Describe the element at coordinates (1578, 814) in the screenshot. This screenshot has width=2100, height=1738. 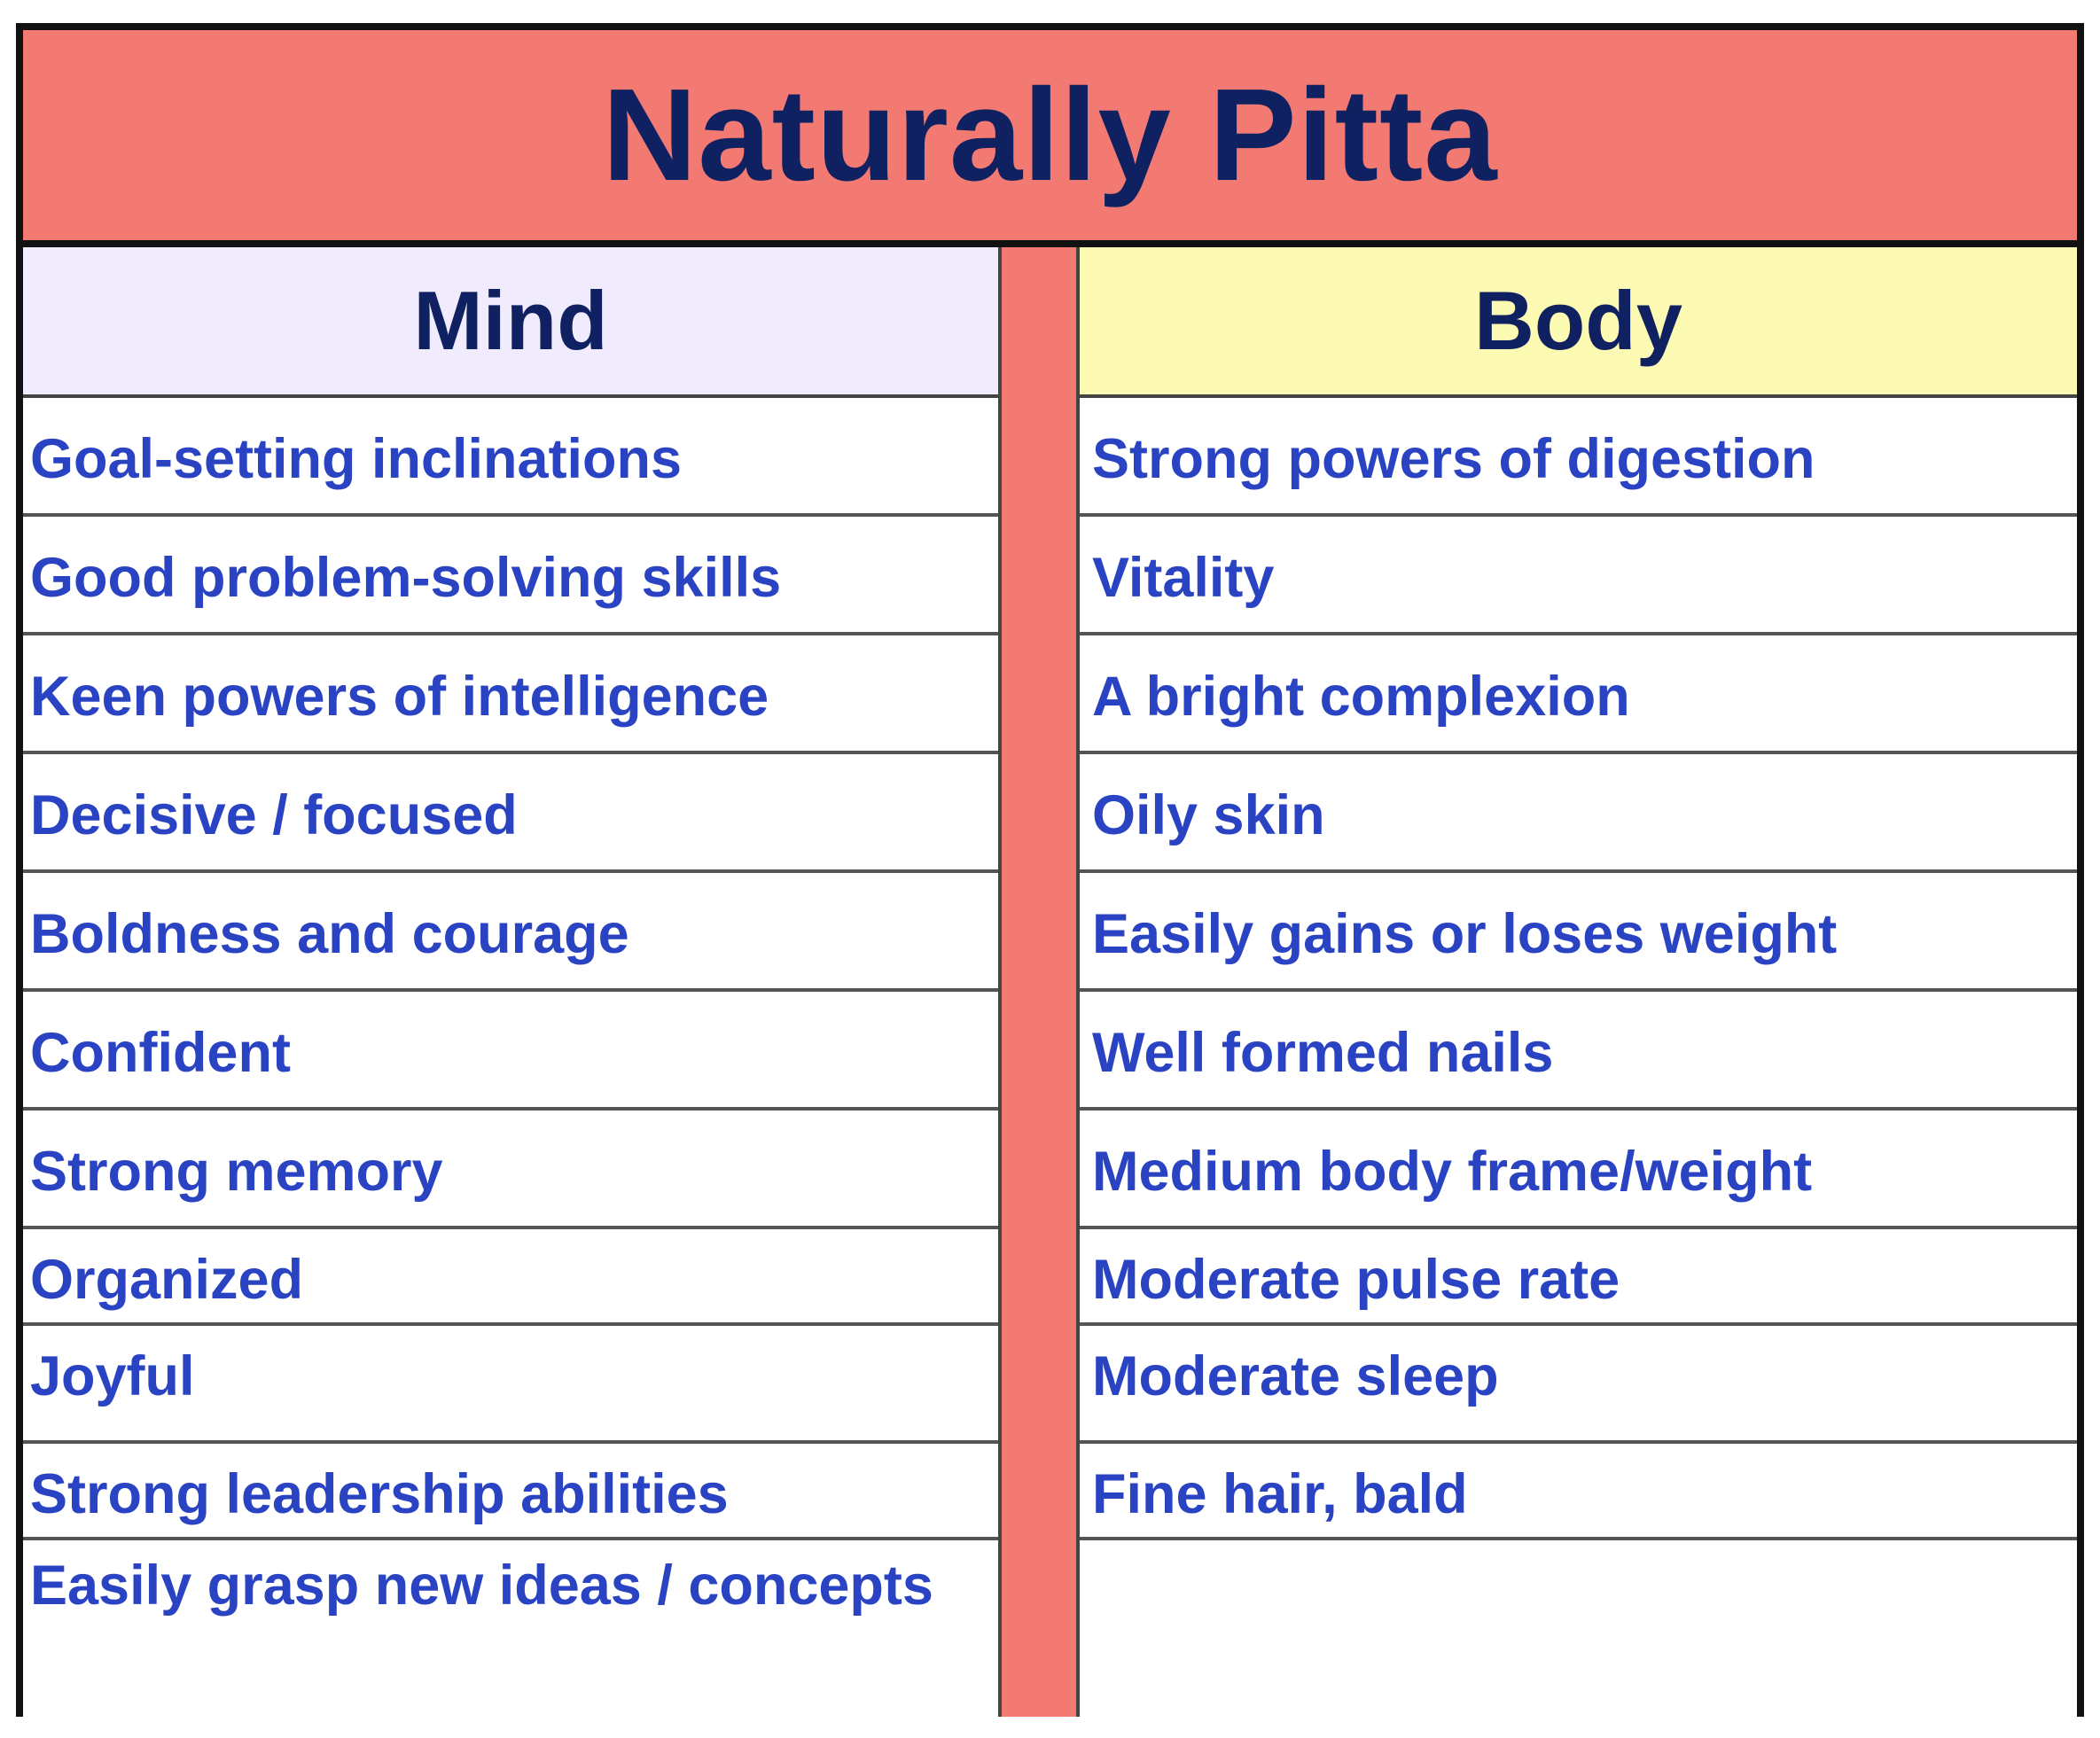
I see `body-item: Oily skin` at that location.